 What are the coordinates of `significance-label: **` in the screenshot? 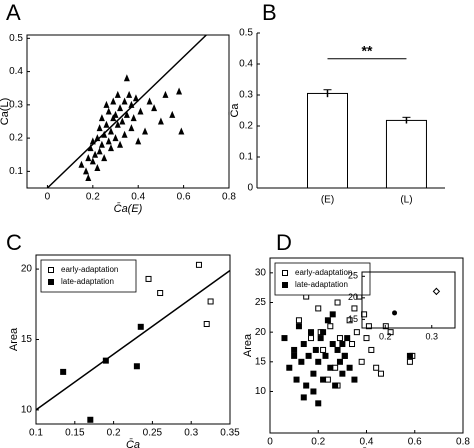 It's located at (367, 50).